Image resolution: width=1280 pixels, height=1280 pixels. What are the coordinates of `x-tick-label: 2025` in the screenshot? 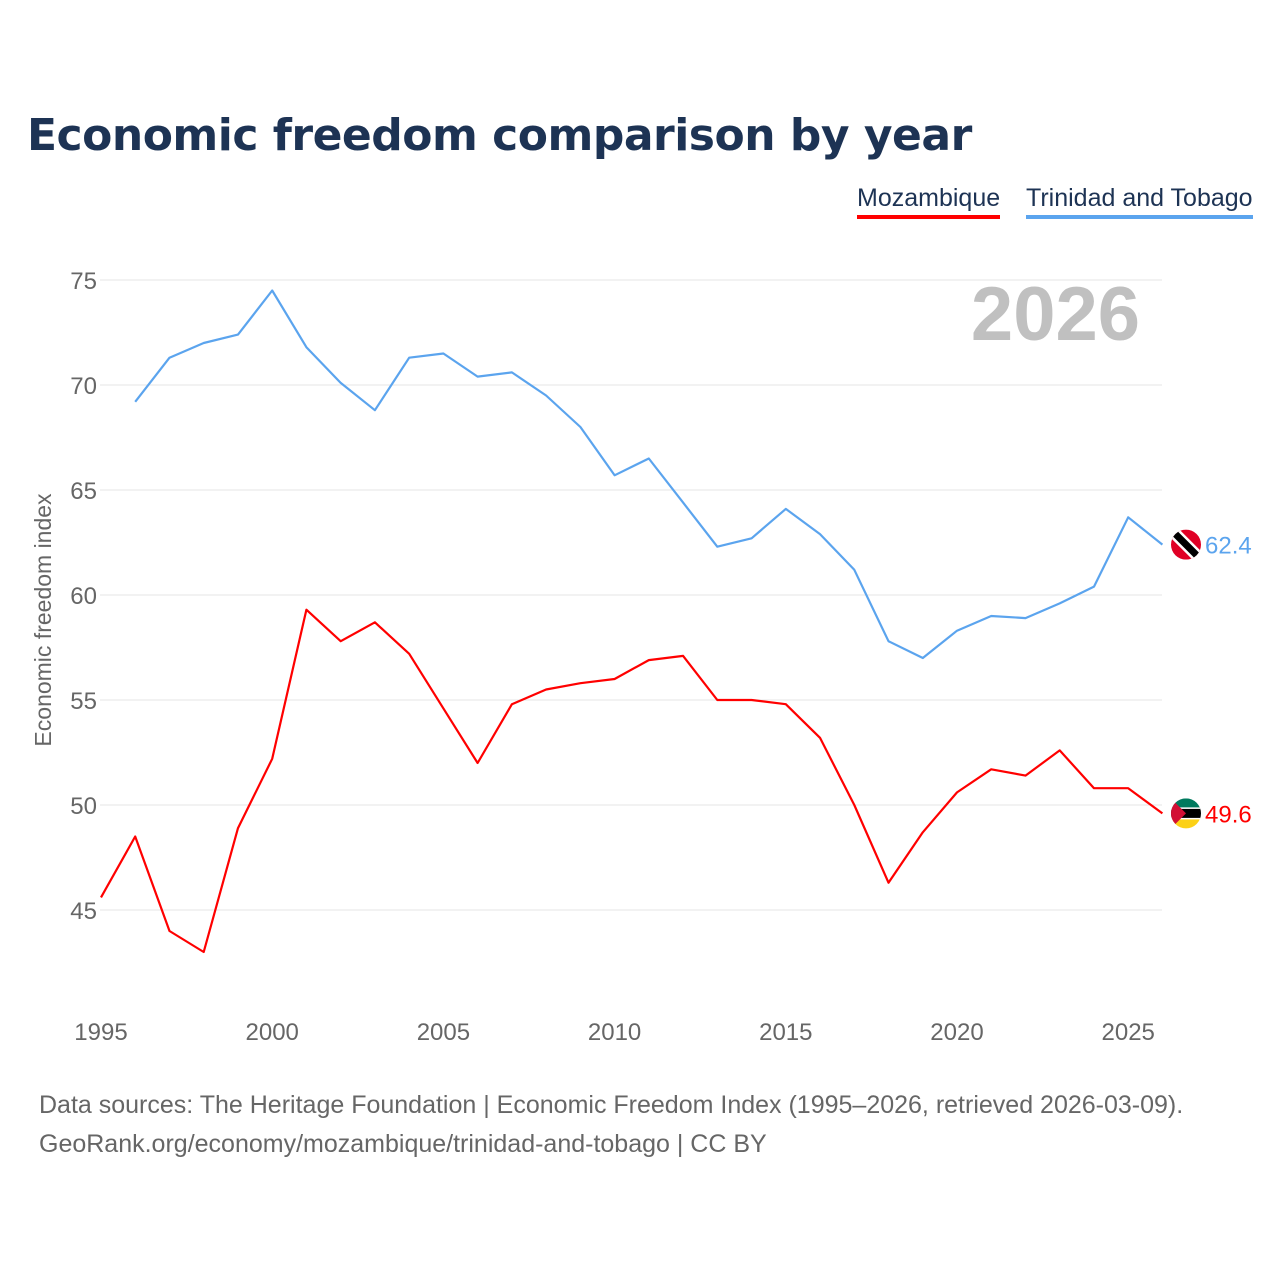 It's located at (1128, 1032).